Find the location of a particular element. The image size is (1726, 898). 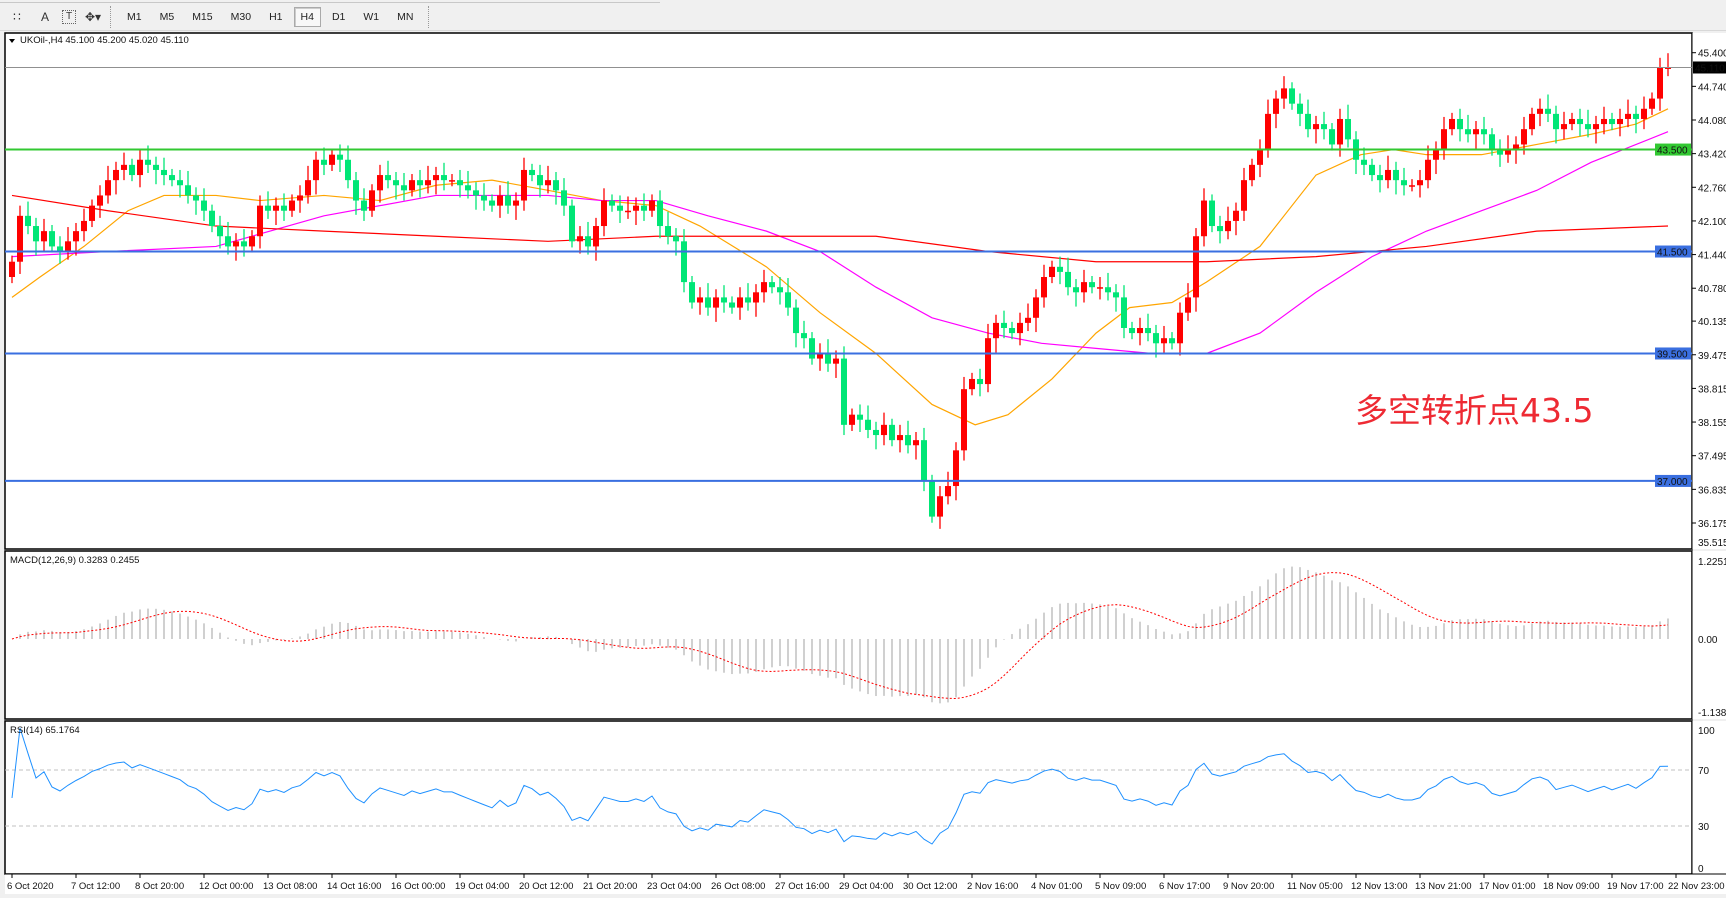

x-tick-label: 19 Nov 17:00 is located at coordinates (1635, 886).